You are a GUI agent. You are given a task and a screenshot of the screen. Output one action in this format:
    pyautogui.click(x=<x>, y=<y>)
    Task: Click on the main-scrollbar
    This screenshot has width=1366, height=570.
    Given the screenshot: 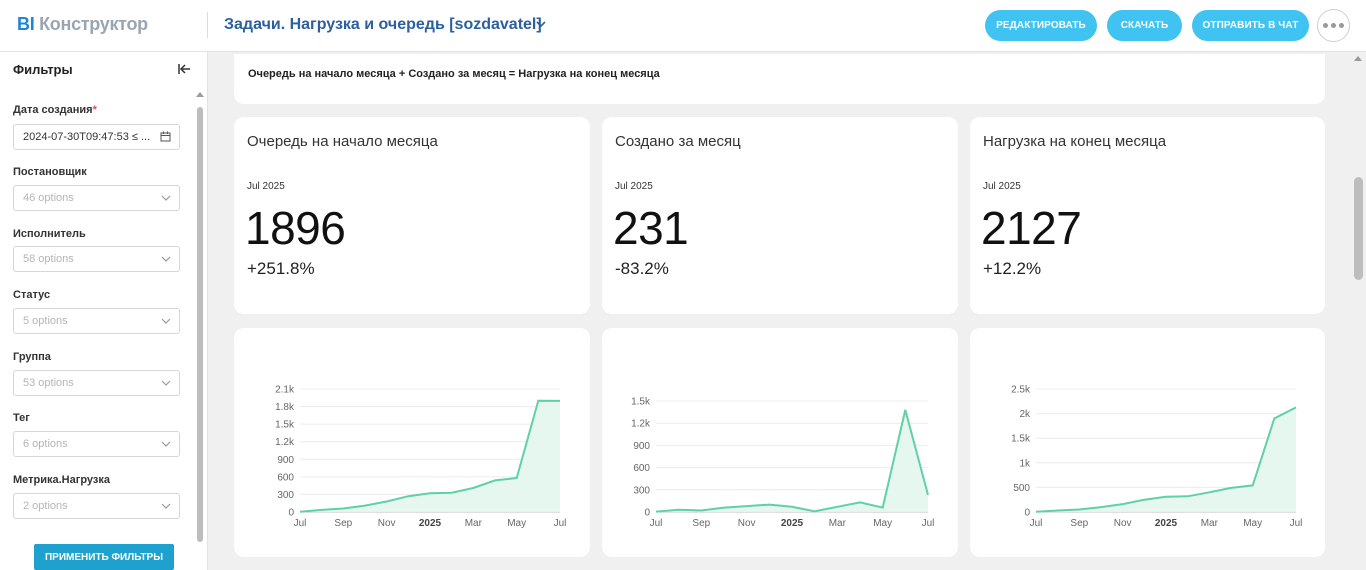 What is the action you would take?
    pyautogui.click(x=1358, y=228)
    